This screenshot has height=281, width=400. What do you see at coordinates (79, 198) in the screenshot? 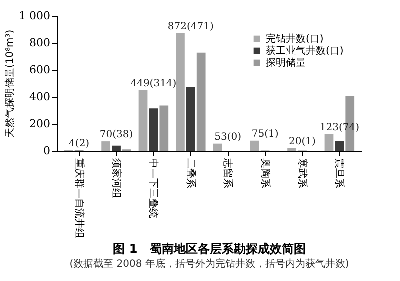
I see `x-tick-label: 重庆群—自流井组` at bounding box center [79, 198].